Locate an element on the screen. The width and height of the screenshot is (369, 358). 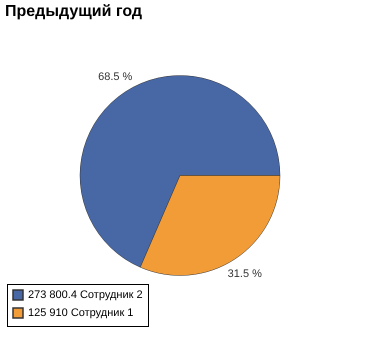
legend-label: 273 800.4 Сотрудник 2 is located at coordinates (85, 295).